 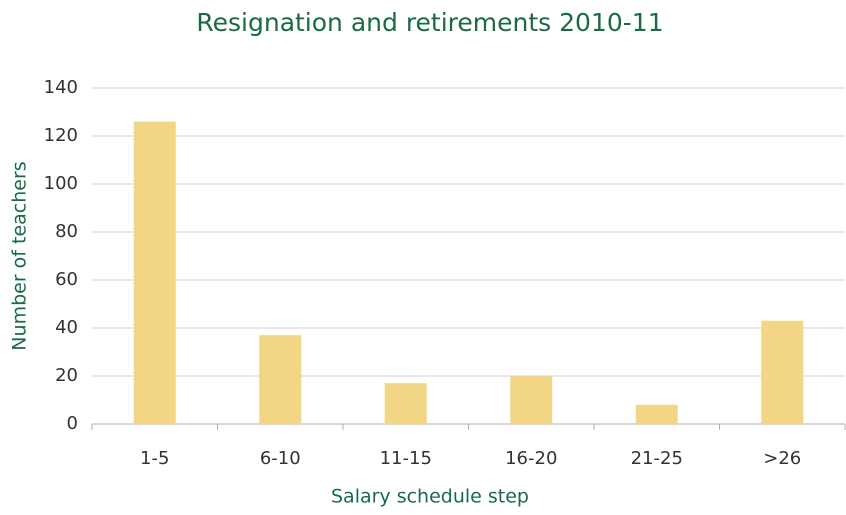 What do you see at coordinates (782, 458) in the screenshot?
I see `x-tick-label: >26` at bounding box center [782, 458].